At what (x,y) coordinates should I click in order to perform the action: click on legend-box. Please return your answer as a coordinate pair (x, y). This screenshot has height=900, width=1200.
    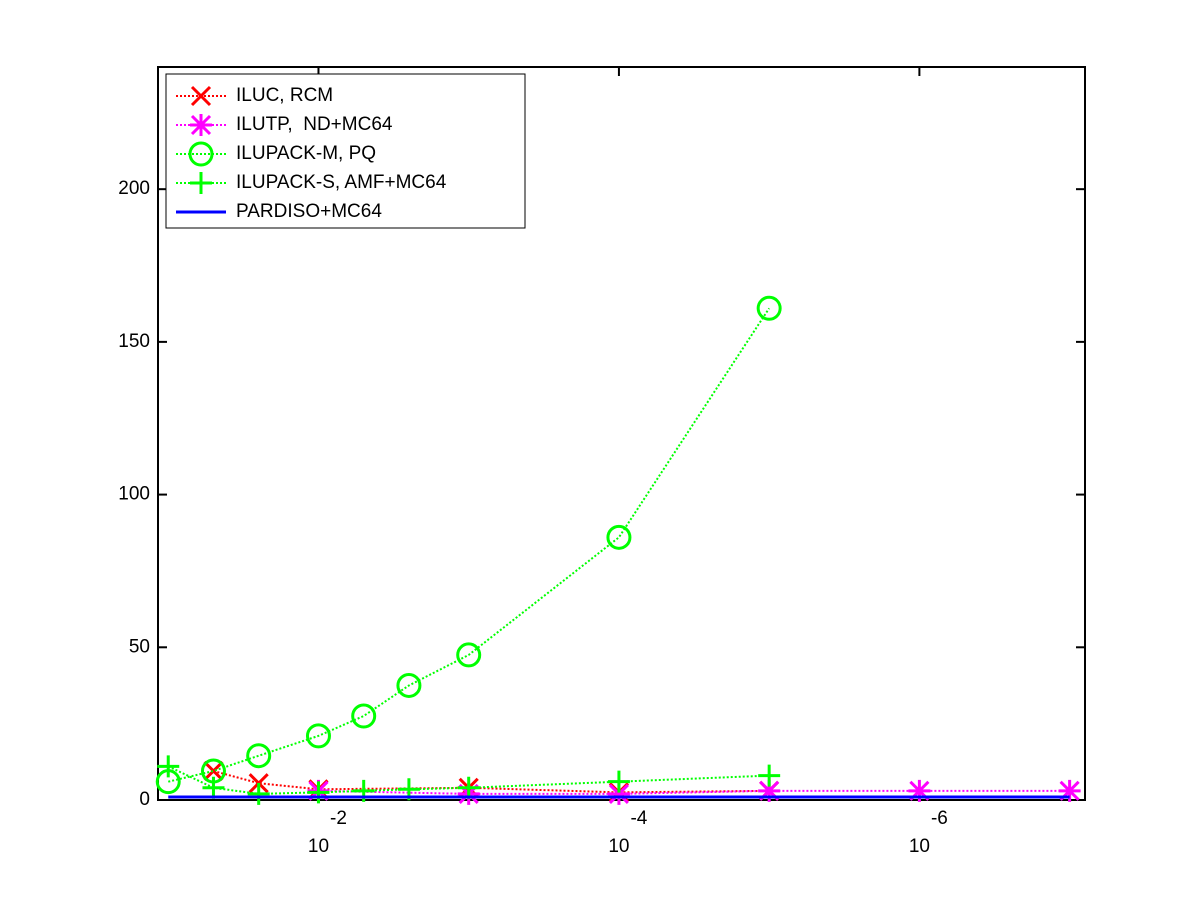
    Looking at the image, I should click on (345, 151).